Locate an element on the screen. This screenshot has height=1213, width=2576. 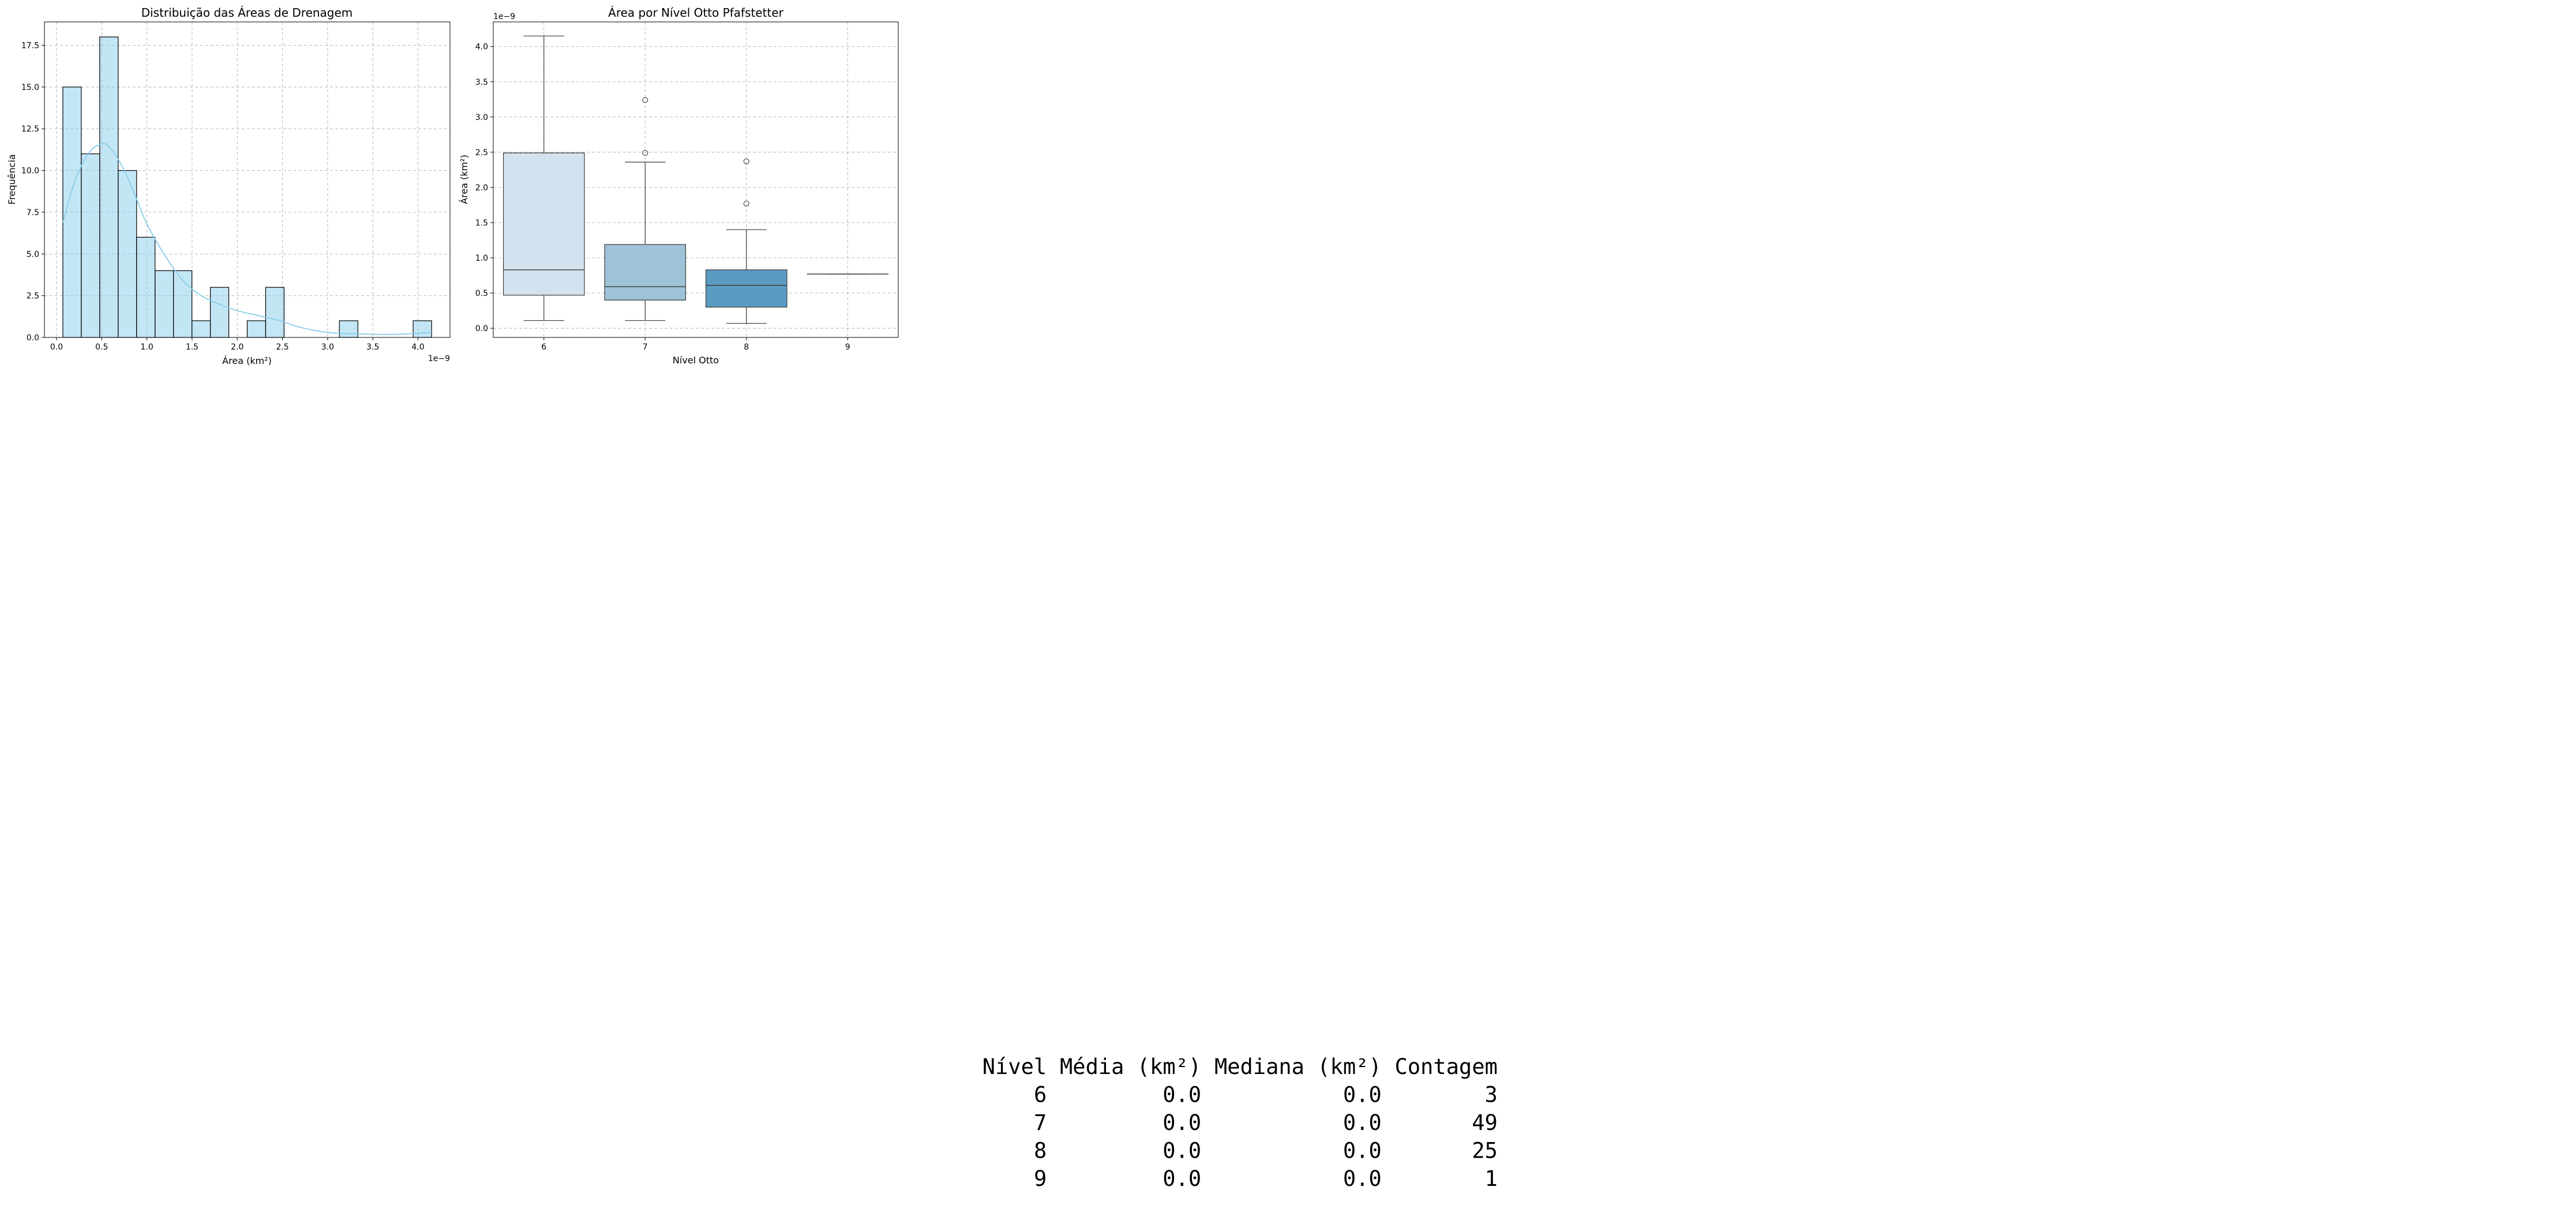
stats-table-column-header: Contagem is located at coordinates (1446, 1068).